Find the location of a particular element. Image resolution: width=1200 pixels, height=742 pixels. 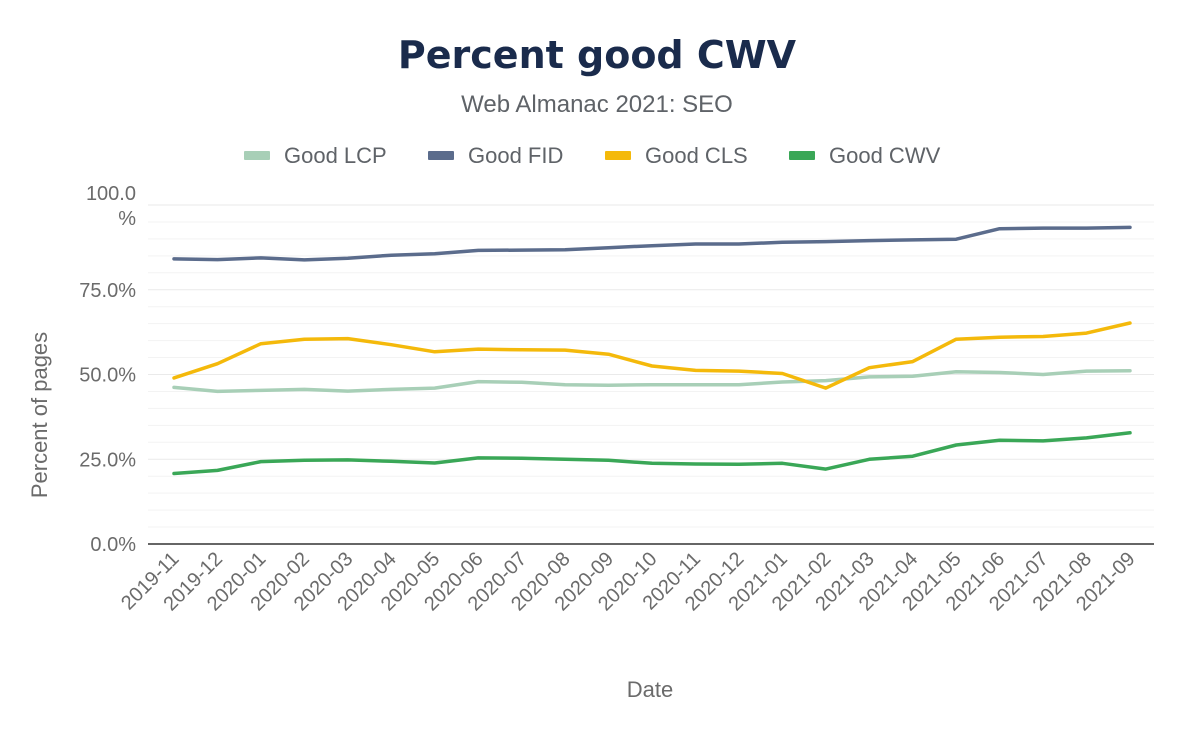

series-line-good-lcp is located at coordinates (652, 381).